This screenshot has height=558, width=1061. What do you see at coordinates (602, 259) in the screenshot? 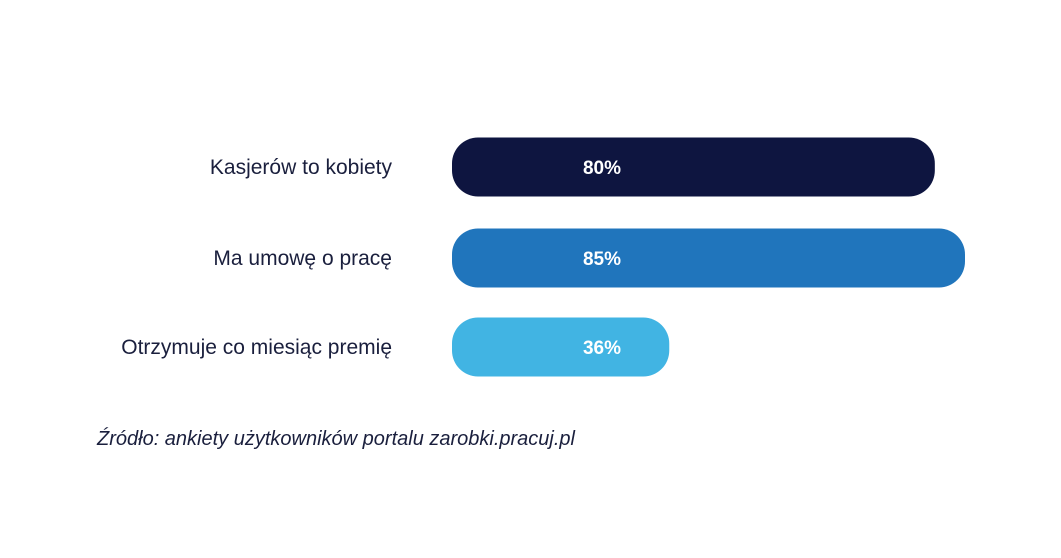
I see `bar-value-label: 85%` at bounding box center [602, 259].